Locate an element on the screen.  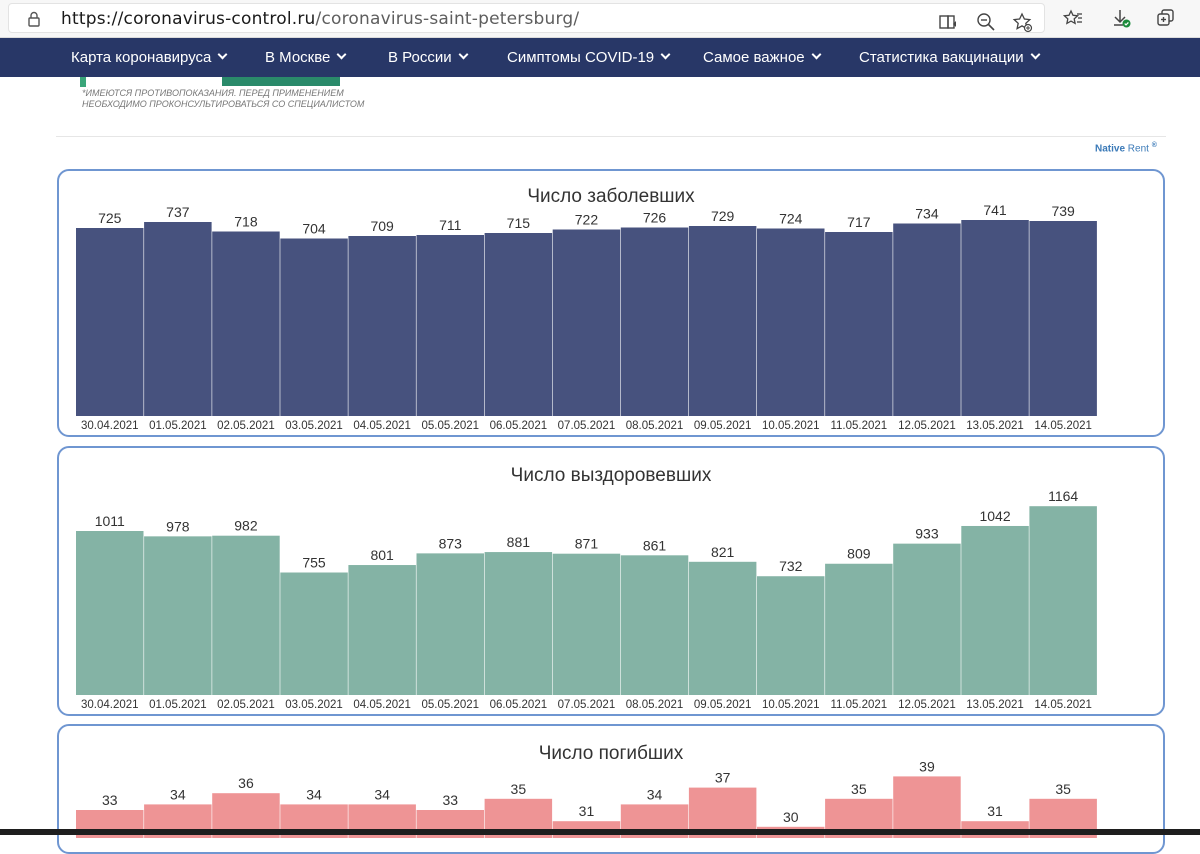
data-label: 1011 is located at coordinates (110, 521).